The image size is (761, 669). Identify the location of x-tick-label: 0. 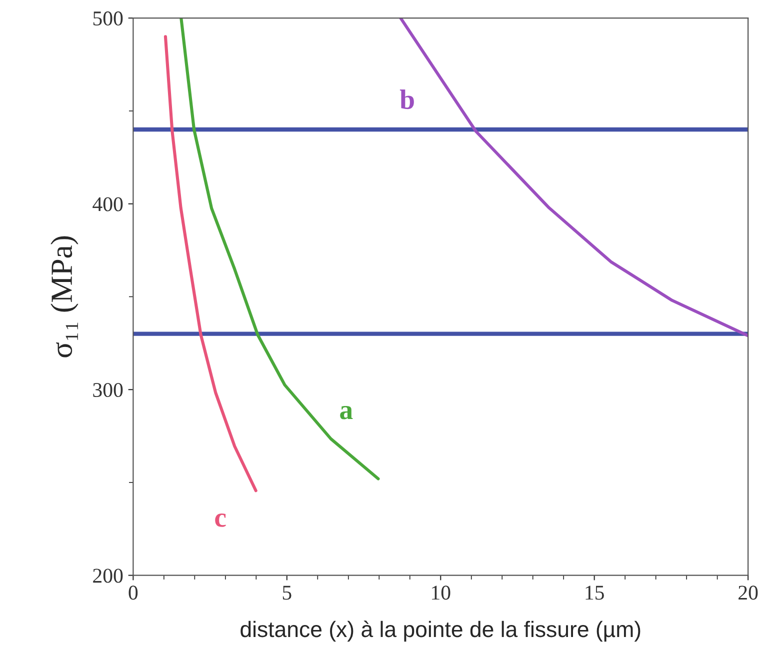
(133, 593).